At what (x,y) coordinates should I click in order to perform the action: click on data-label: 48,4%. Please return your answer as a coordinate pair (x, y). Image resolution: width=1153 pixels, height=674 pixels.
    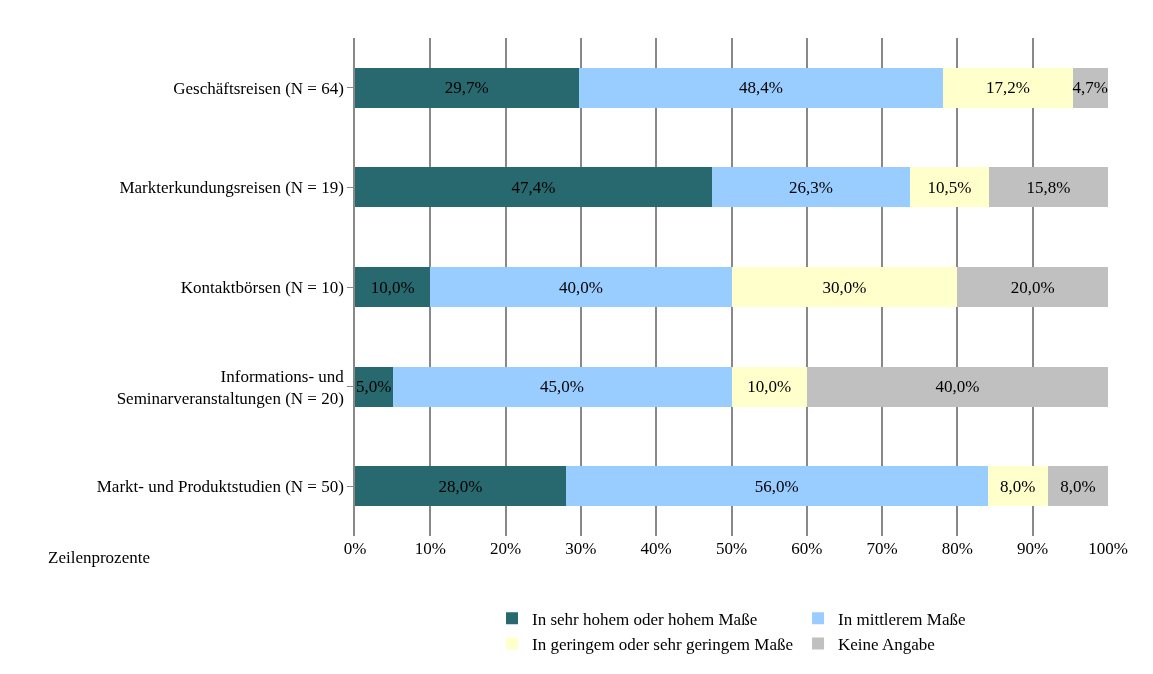
    Looking at the image, I should click on (760, 88).